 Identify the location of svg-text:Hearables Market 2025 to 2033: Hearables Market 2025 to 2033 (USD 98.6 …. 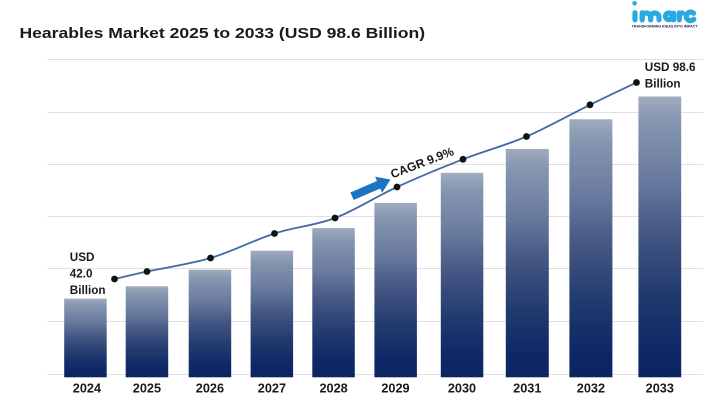
(223, 33).